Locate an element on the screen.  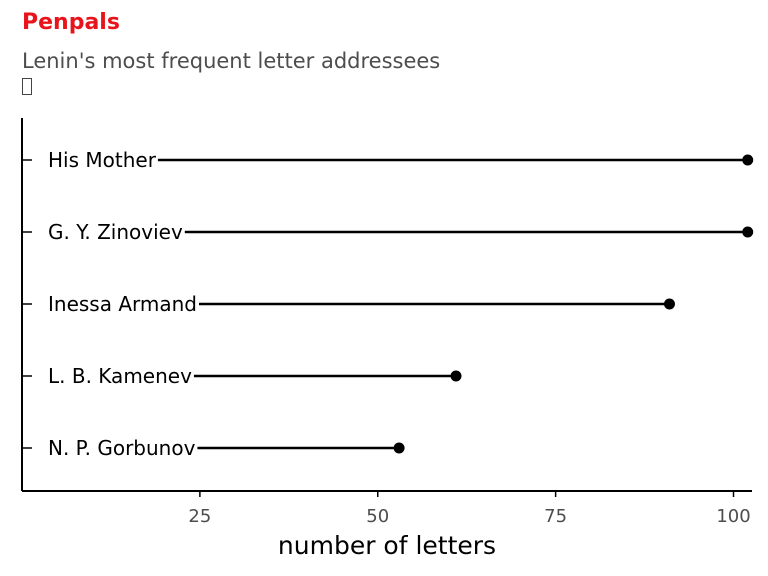
x-tick-label: 100 is located at coordinates (733, 516).